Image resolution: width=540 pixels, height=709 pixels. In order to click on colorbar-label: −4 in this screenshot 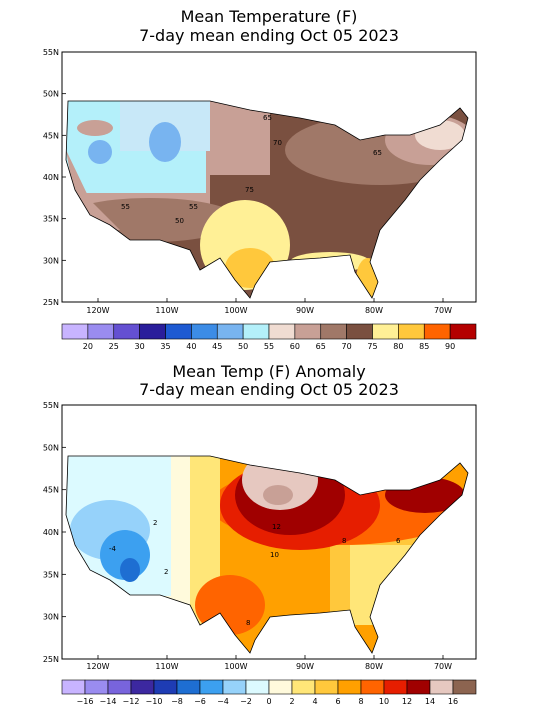, I will do `click(223, 701)`.